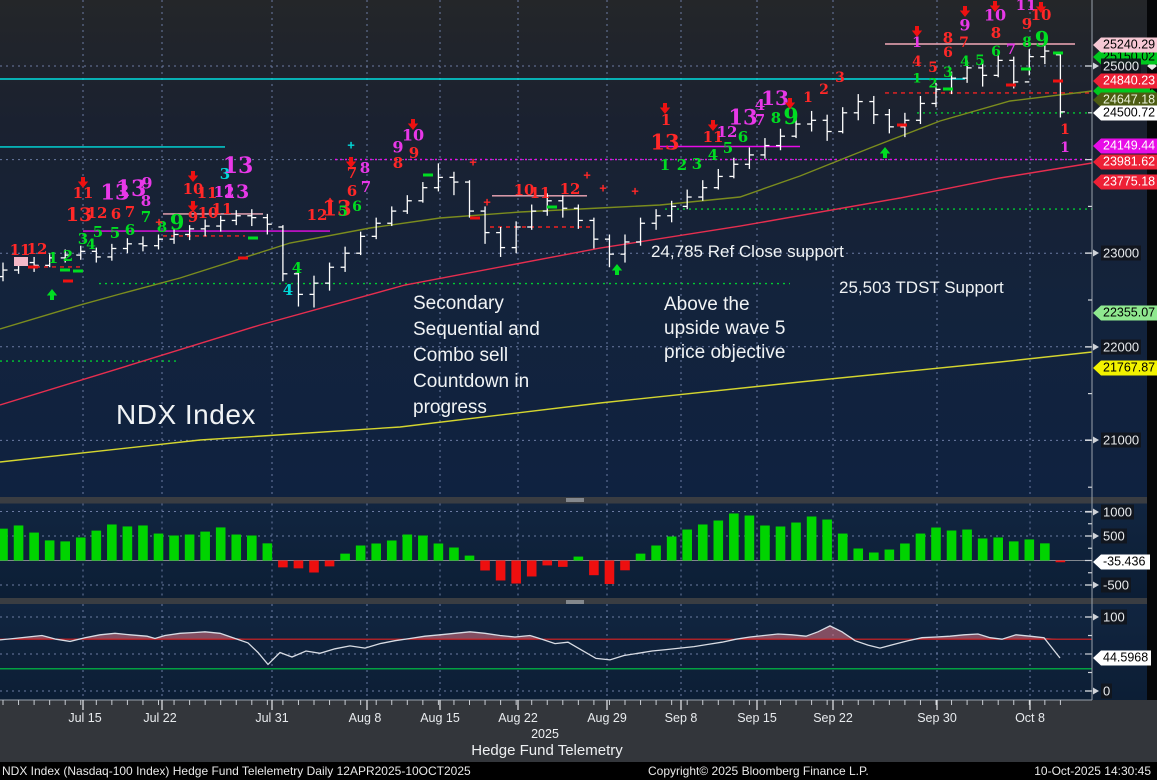 Image resolution: width=1157 pixels, height=780 pixels. I want to click on price-flag: 22355.07, so click(1125, 313).